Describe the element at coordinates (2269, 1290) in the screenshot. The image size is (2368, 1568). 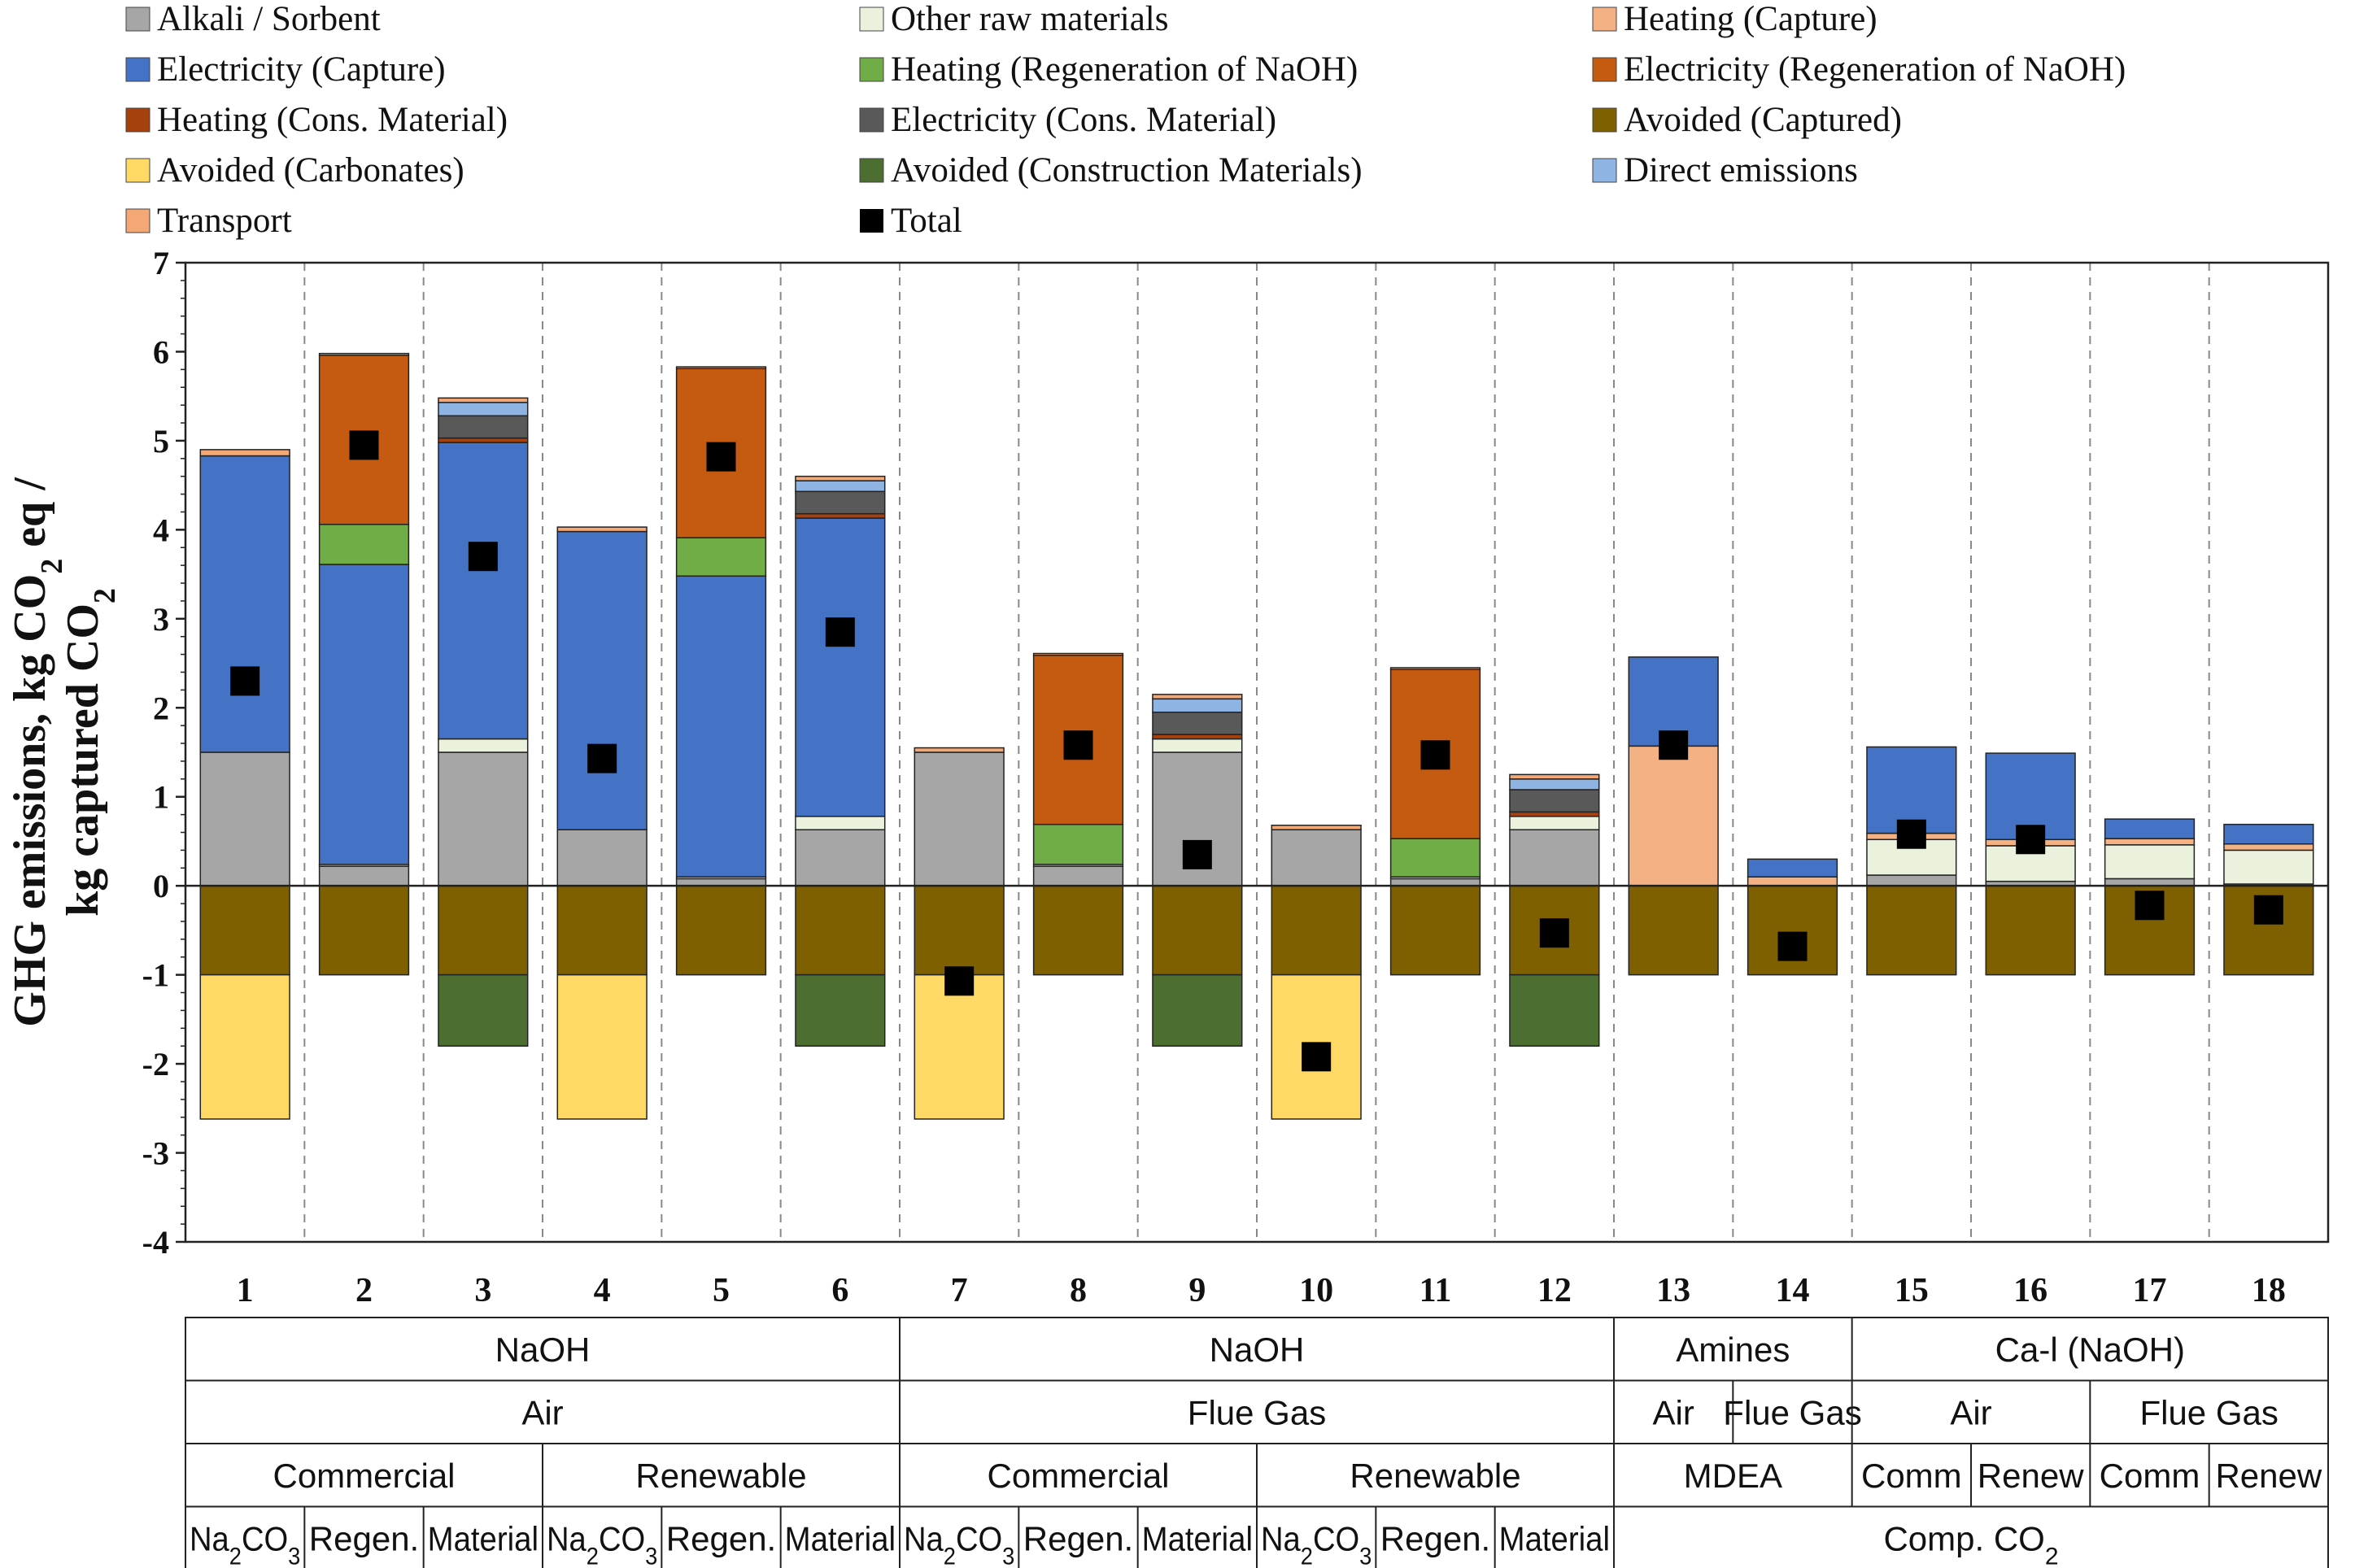
I see `x-category-label: 18` at that location.